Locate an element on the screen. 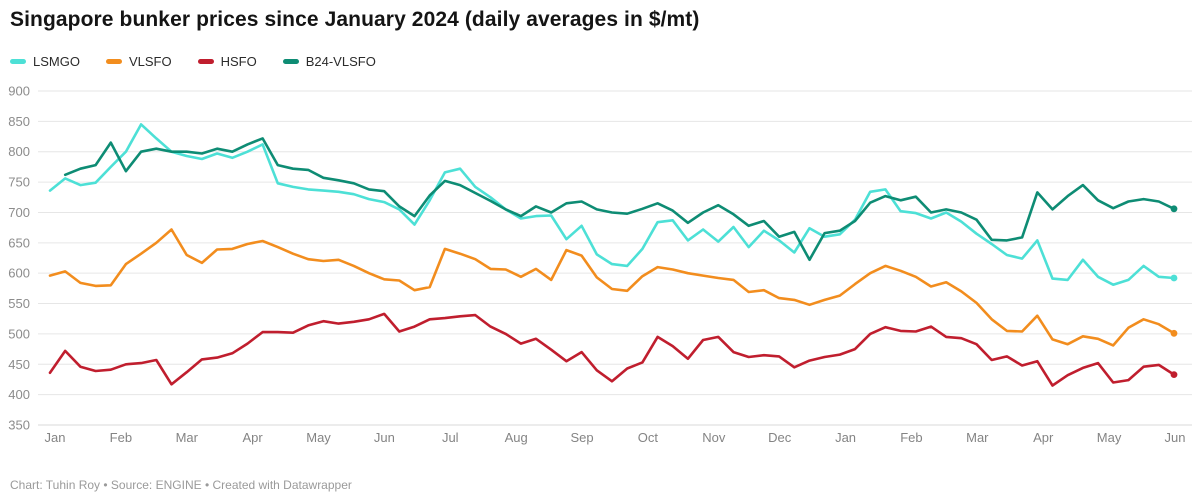 This screenshot has height=502, width=1200. x-axis-label-11-dec: Dec is located at coordinates (780, 437).